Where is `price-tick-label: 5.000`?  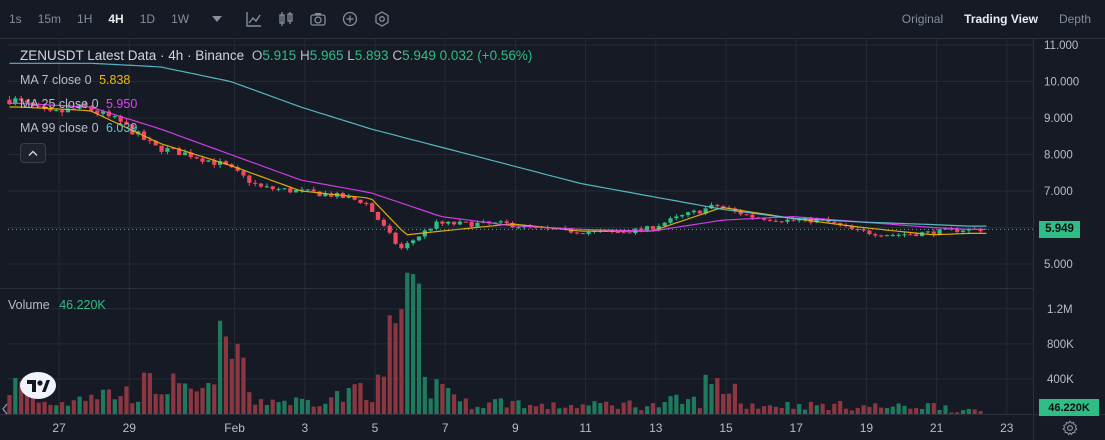
price-tick-label: 5.000 is located at coordinates (1058, 265).